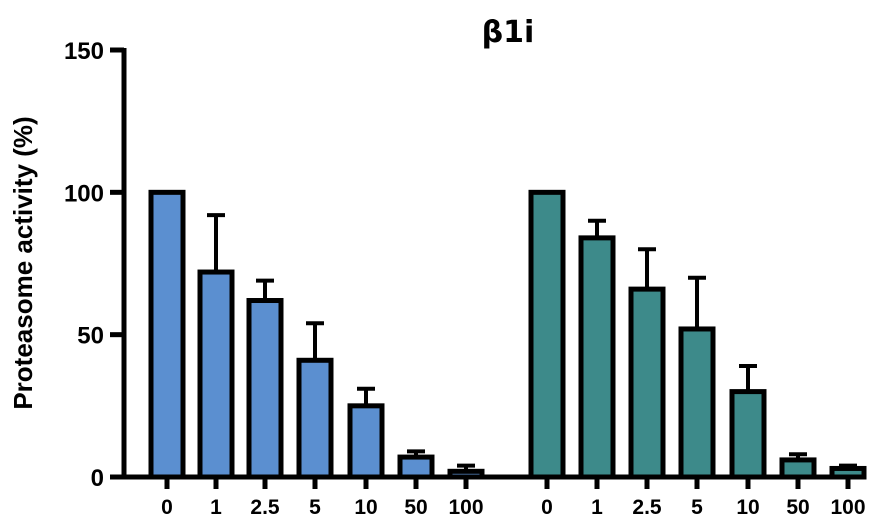 Image resolution: width=895 pixels, height=523 pixels. What do you see at coordinates (23, 262) in the screenshot?
I see `y-axis-label: Proteasome activity (%)` at bounding box center [23, 262].